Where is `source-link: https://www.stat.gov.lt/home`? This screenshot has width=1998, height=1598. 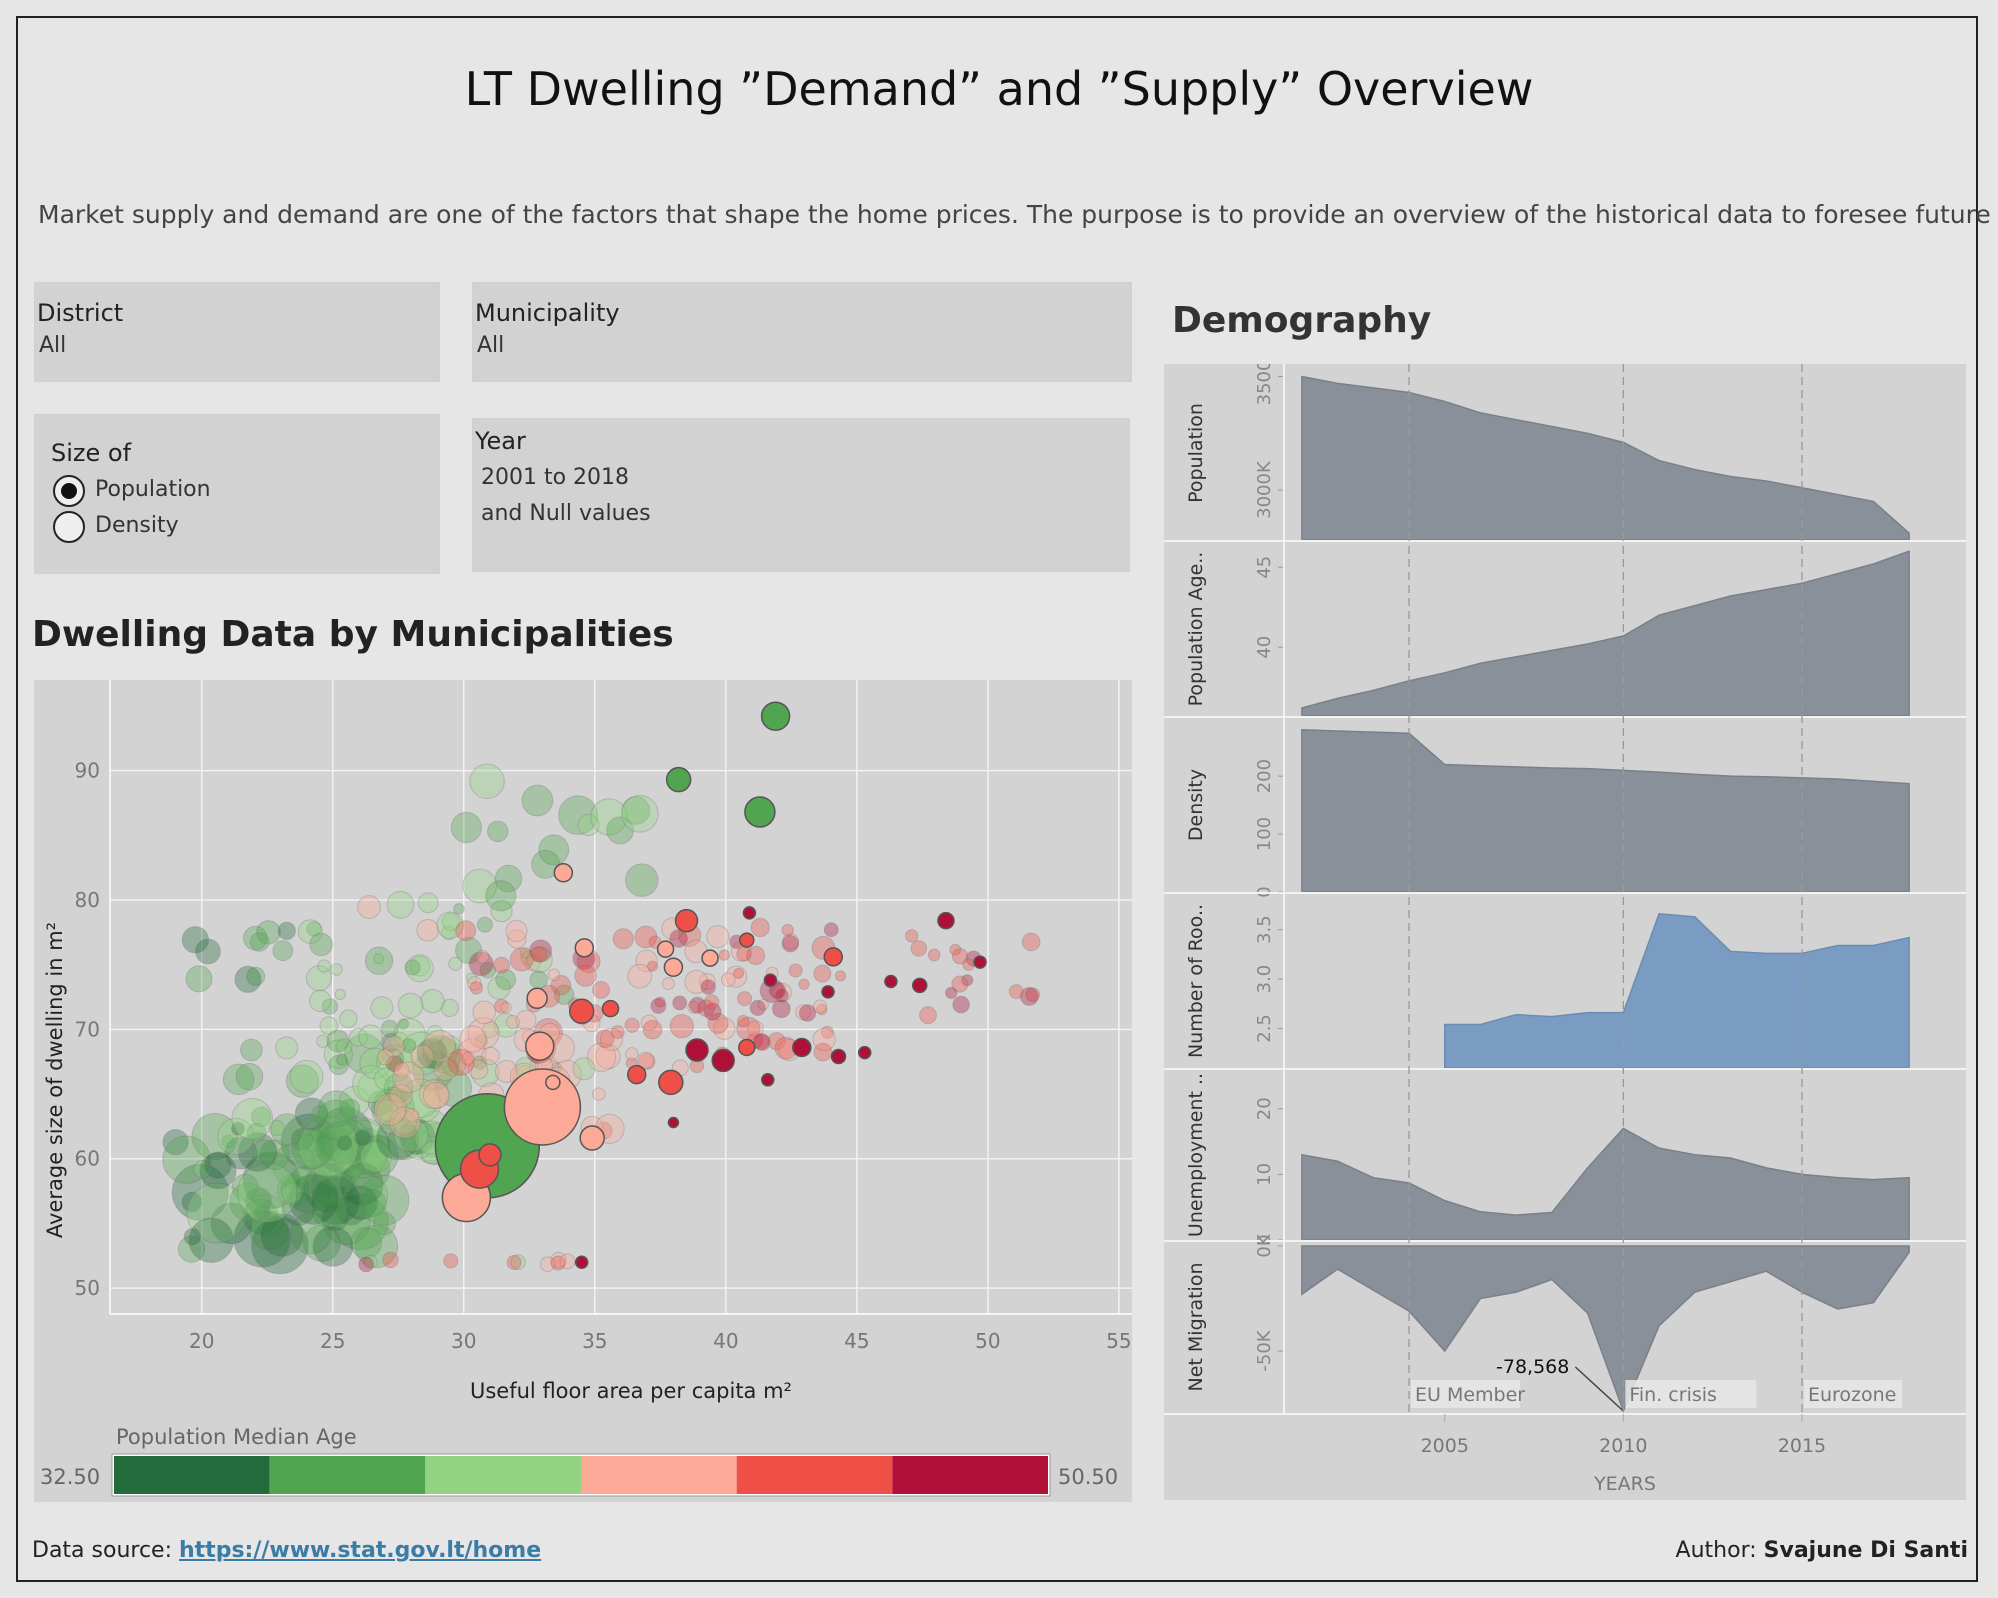 source-link: https://www.stat.gov.lt/home is located at coordinates (360, 1550).